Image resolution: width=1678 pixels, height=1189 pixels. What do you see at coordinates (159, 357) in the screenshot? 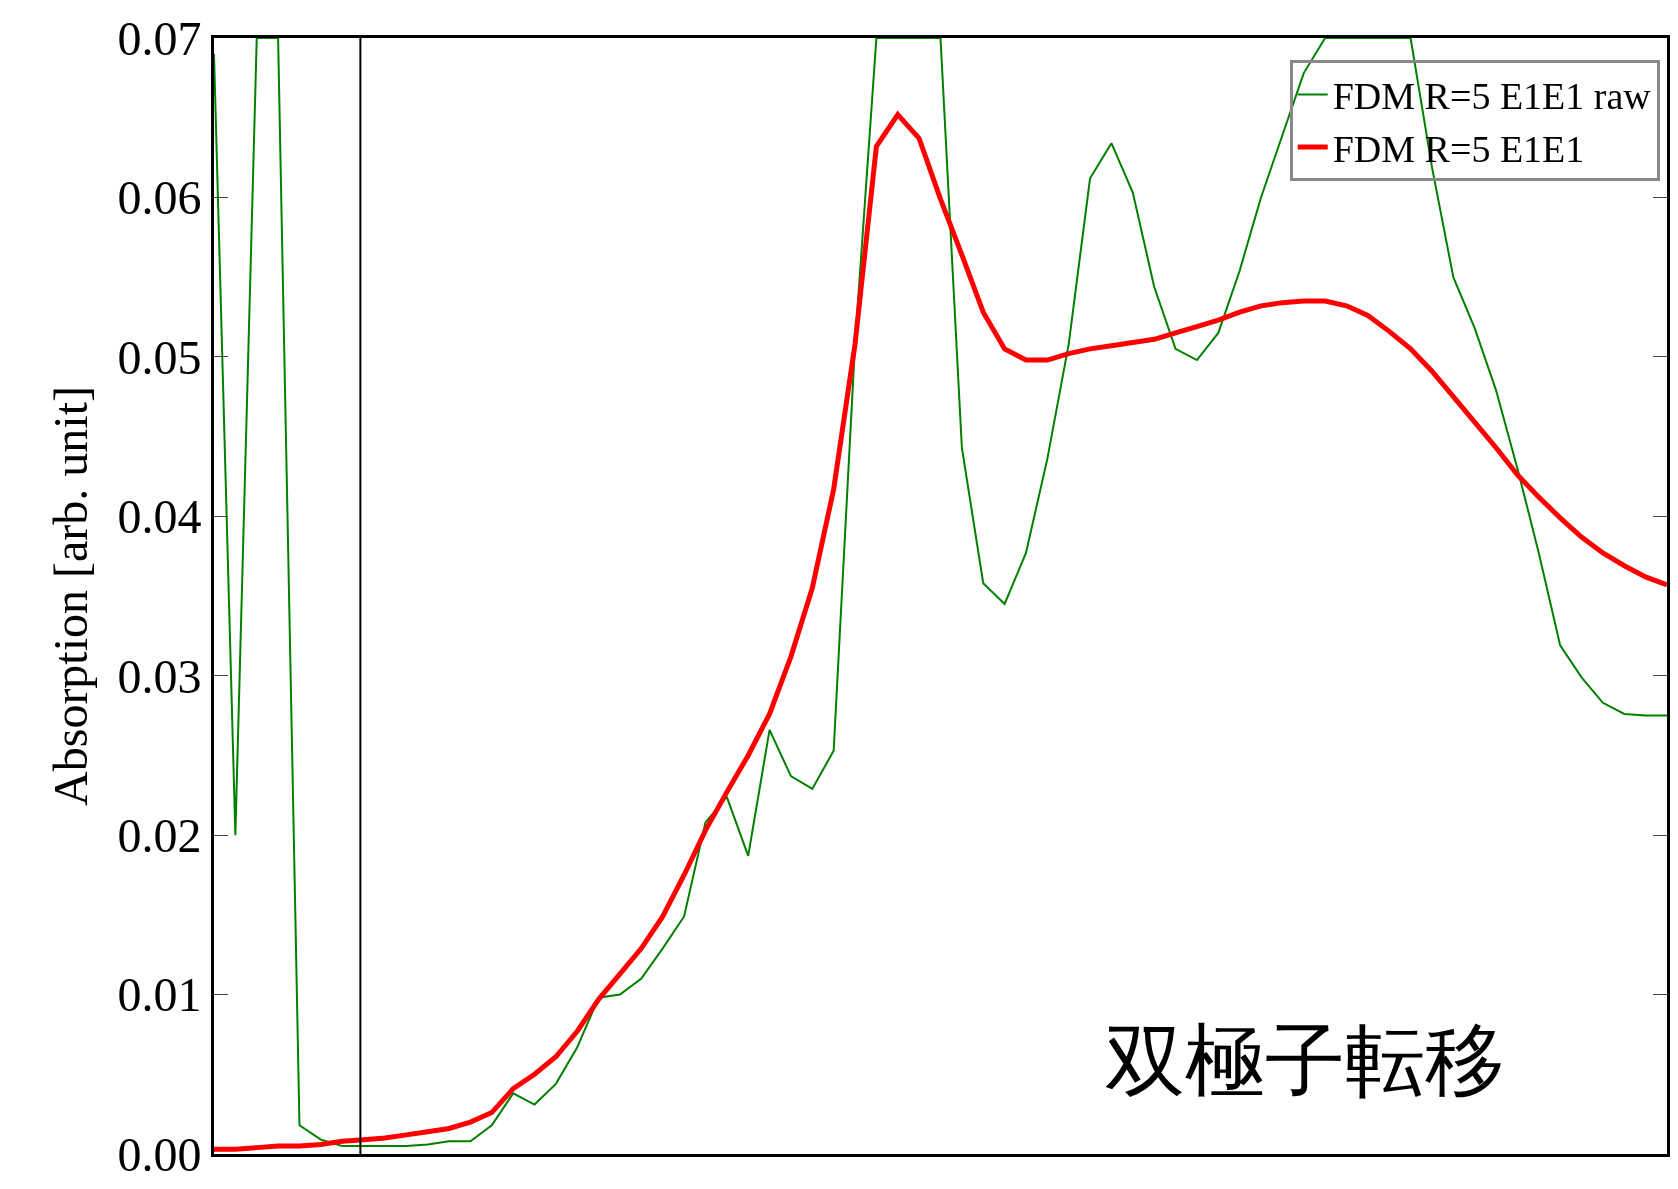
I see `y-tick-label: 0.05` at bounding box center [159, 357].